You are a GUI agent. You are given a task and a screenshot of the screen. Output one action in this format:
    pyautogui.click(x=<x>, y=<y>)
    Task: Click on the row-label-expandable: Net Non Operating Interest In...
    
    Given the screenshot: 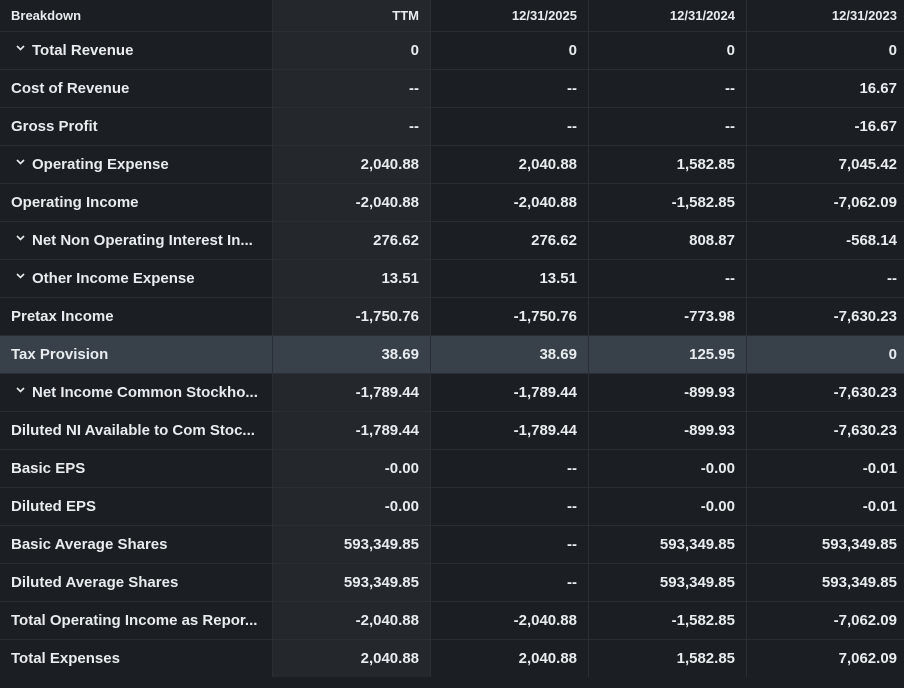 What is the action you would take?
    pyautogui.click(x=136, y=240)
    